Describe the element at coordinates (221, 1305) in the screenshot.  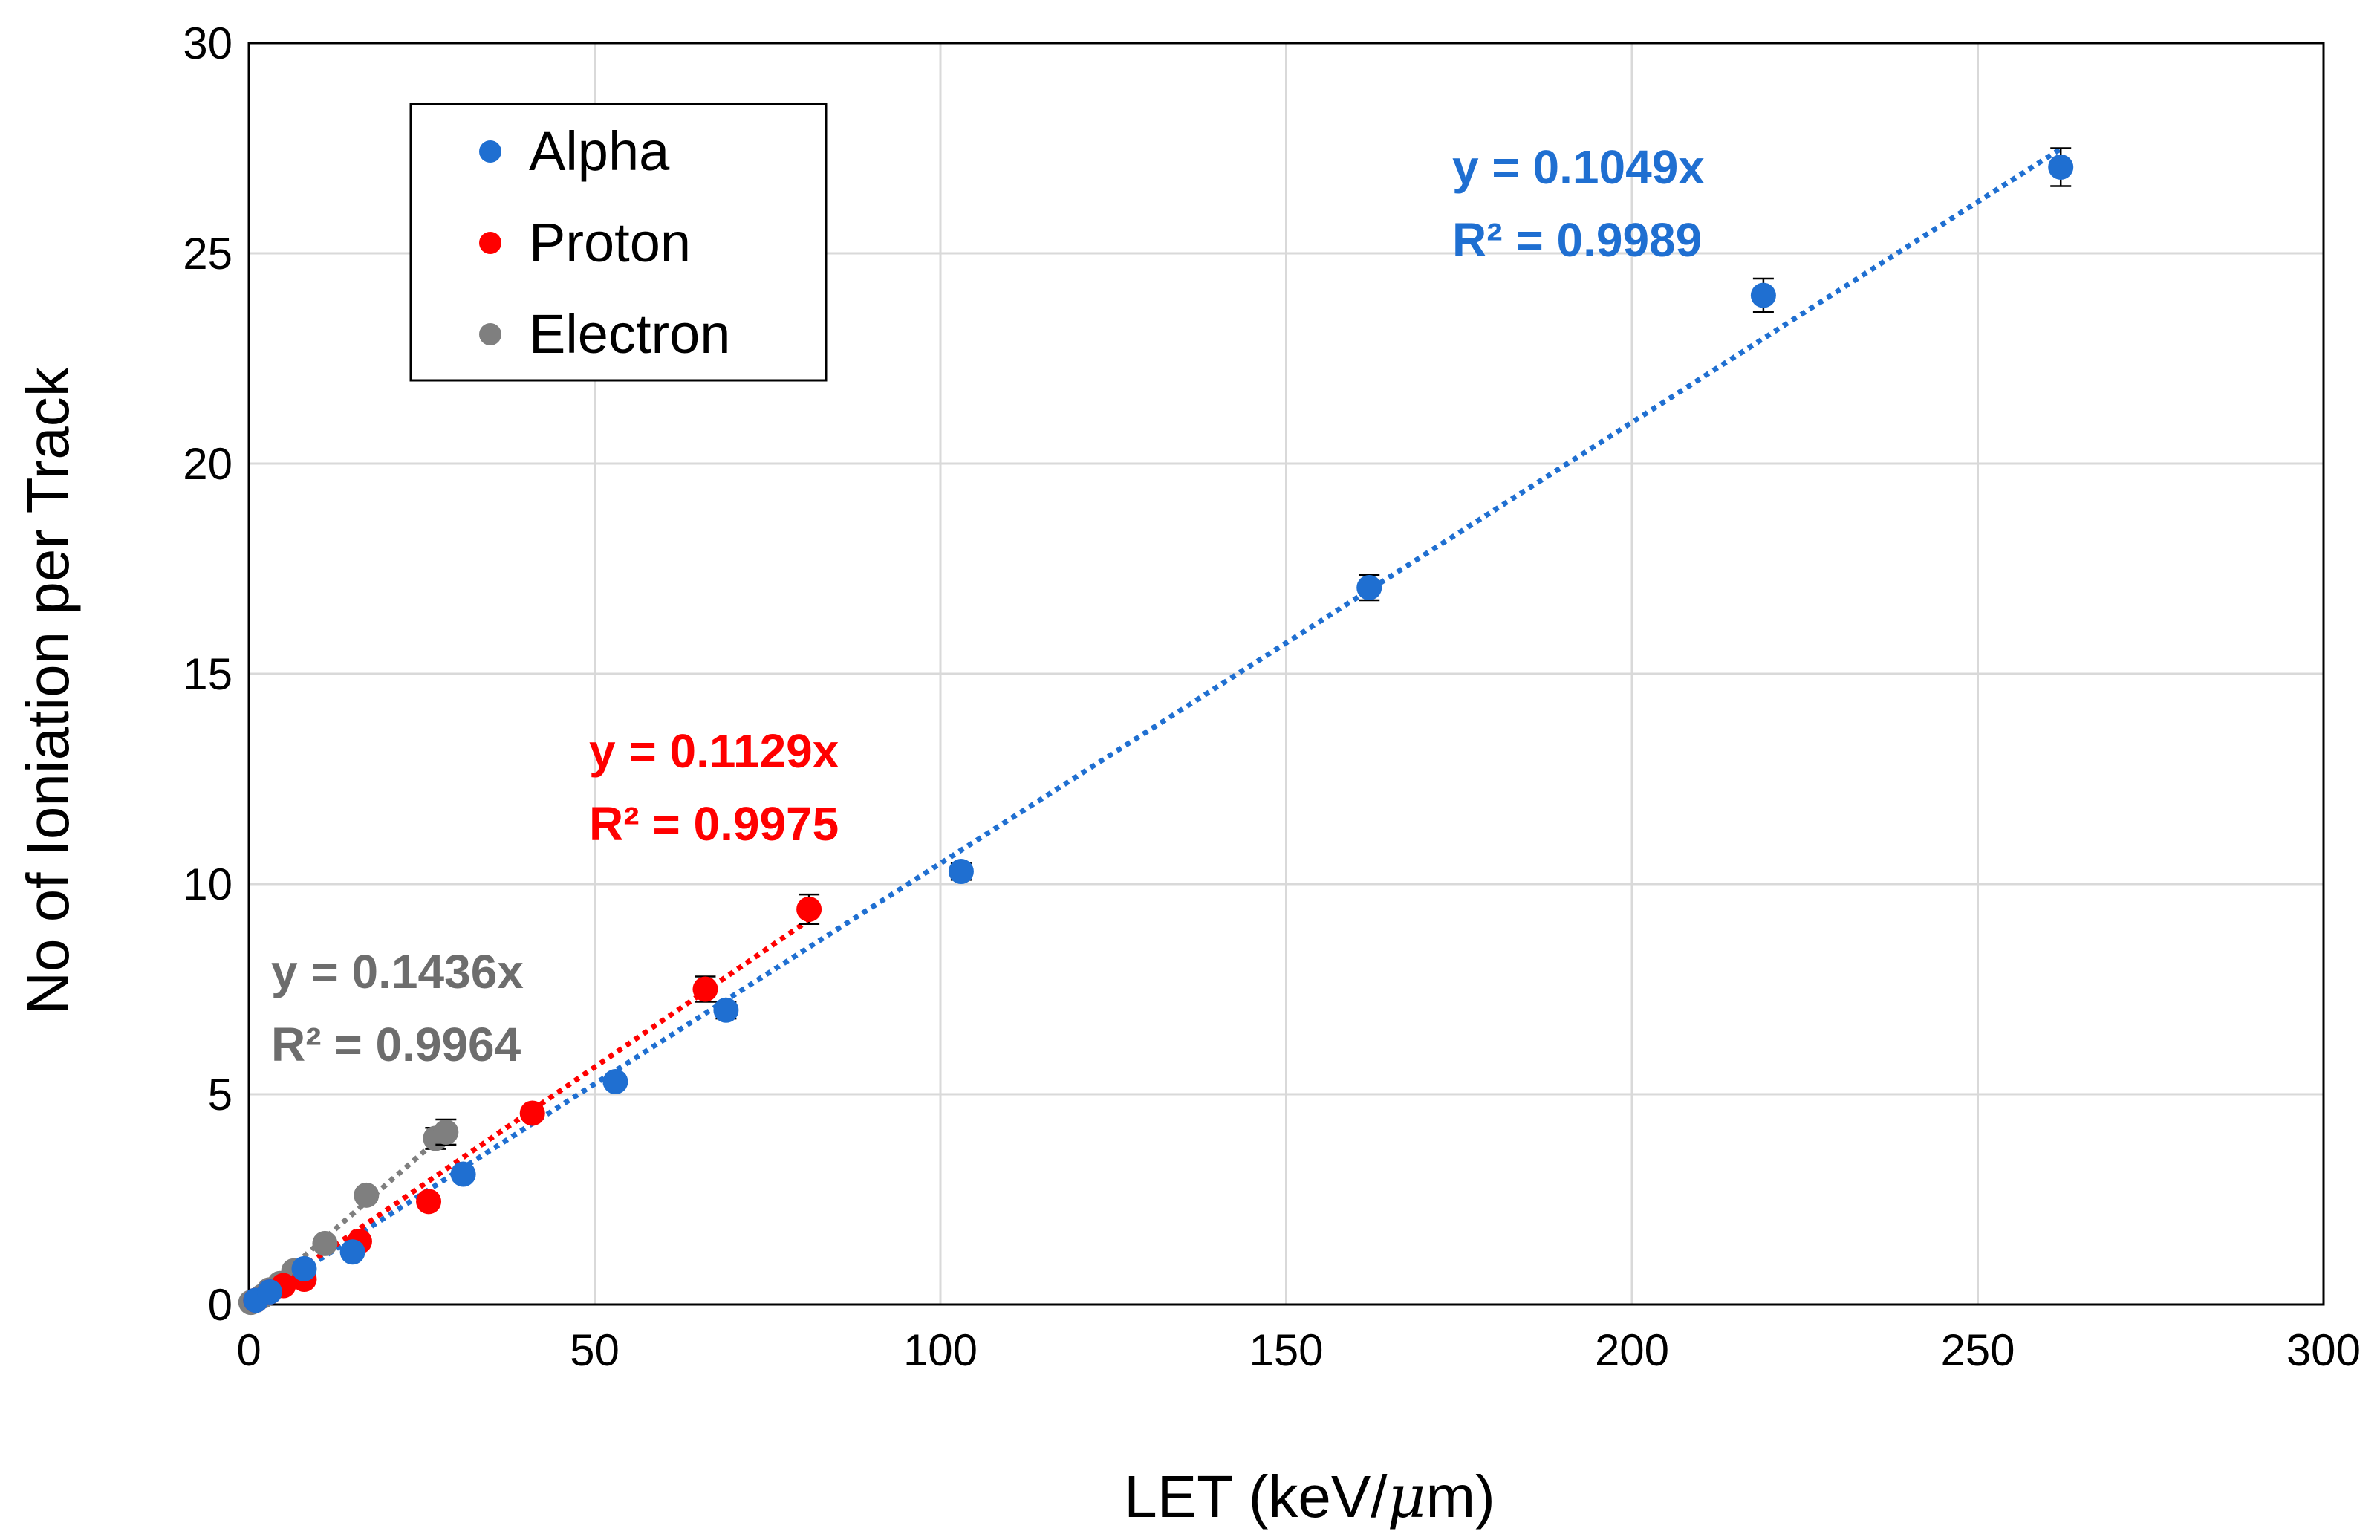
I see `y-tick-label: 0` at that location.